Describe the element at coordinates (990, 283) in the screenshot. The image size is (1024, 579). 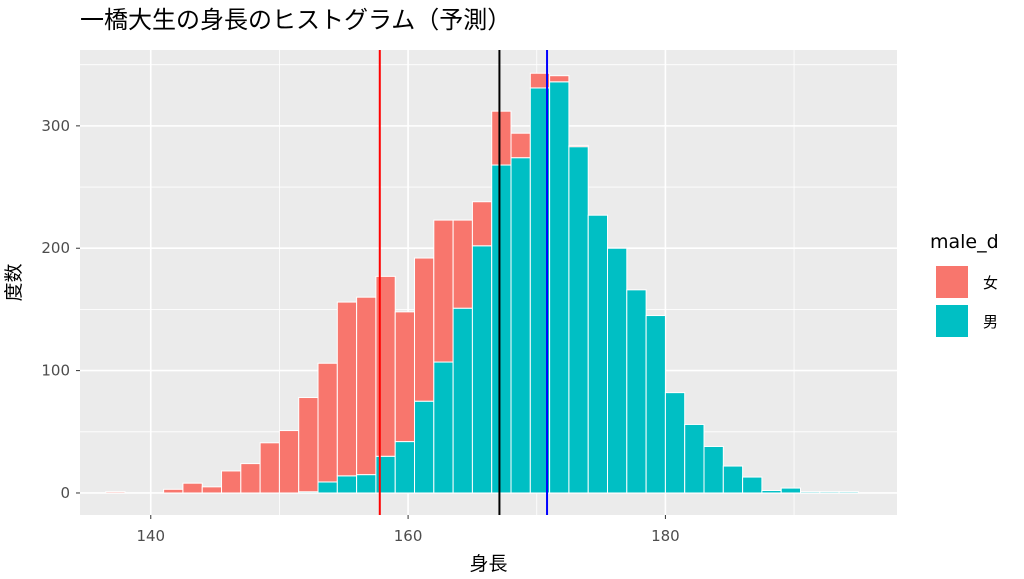
I see `legend-label-female: 女` at that location.